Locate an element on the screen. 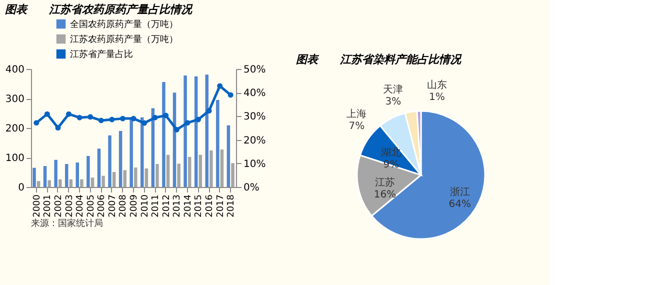 The height and width of the screenshot is (285, 655). x-tick-label: 2016 is located at coordinates (210, 206).